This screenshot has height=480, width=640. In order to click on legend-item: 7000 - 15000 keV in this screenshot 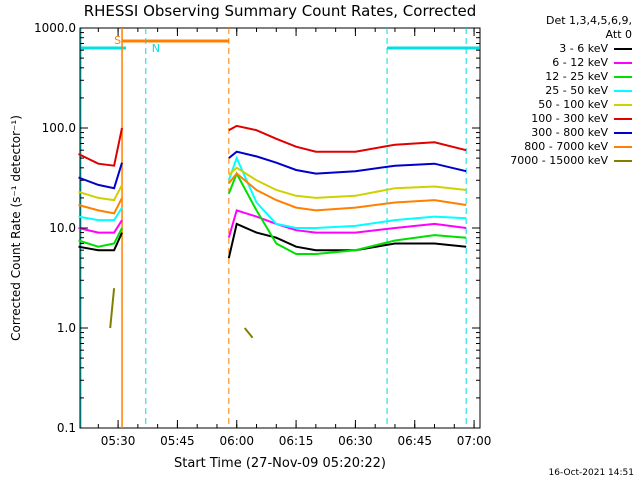, I will do `click(571, 161)`.